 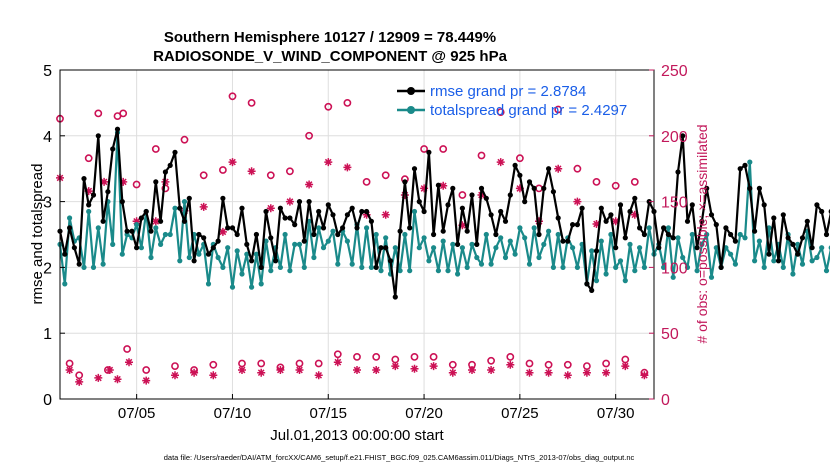 What do you see at coordinates (328, 413) in the screenshot?
I see `x-tick-label-2: 07/15` at bounding box center [328, 413].